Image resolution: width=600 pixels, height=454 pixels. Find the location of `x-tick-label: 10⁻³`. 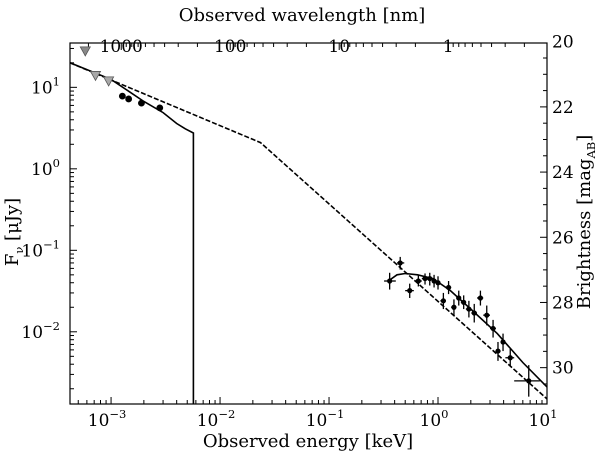

x-tick-label: 10⁻³ is located at coordinates (107, 419).